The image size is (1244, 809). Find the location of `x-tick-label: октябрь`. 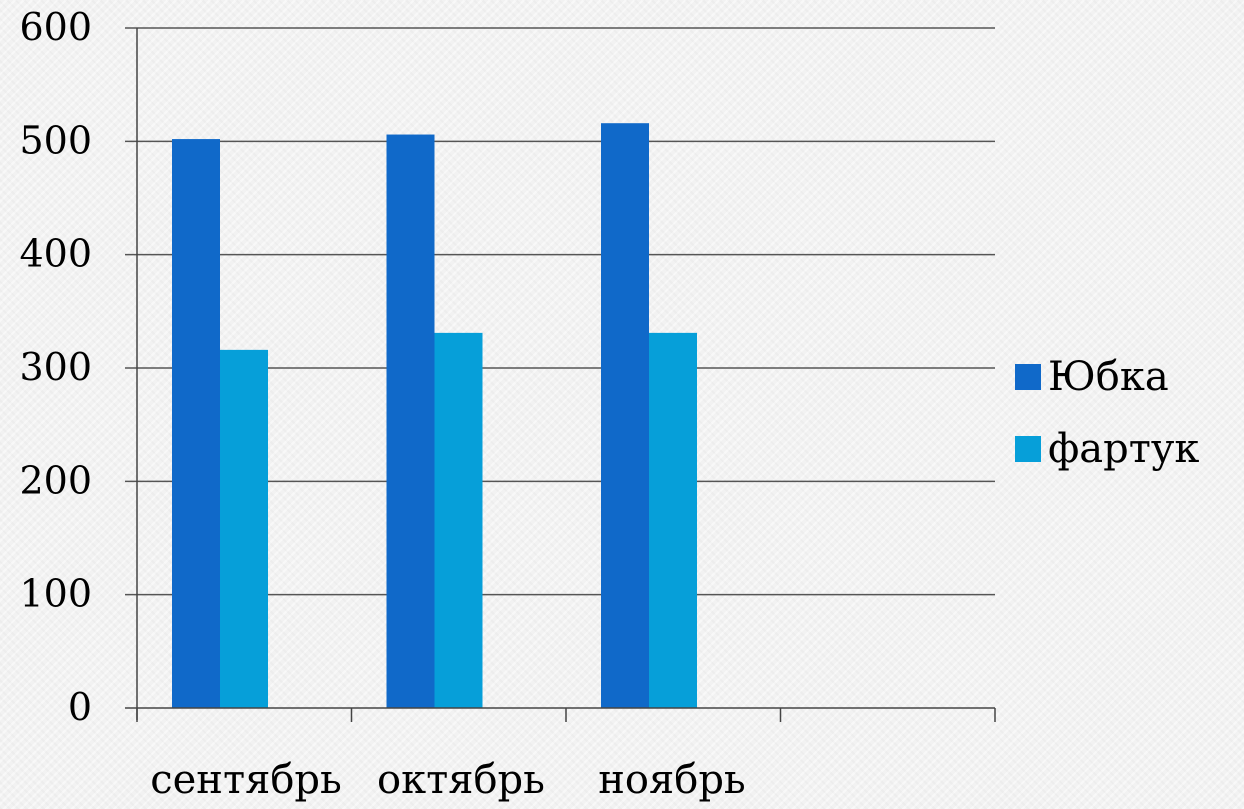

x-tick-label: октябрь is located at coordinates (461, 780).